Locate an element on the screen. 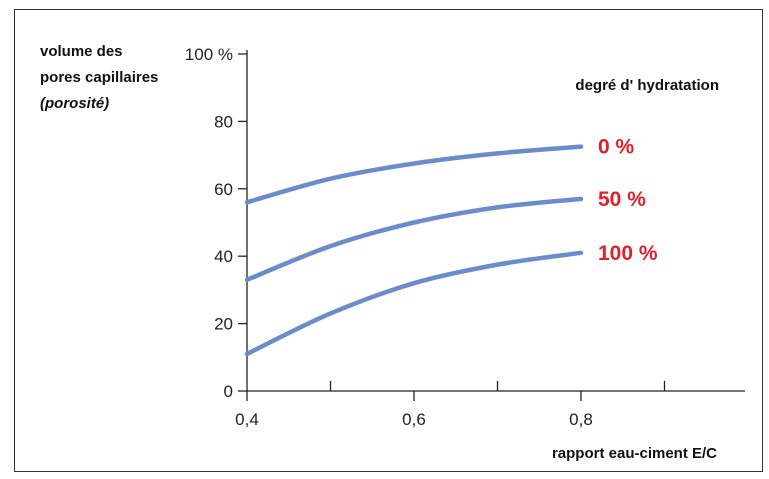  series-label-1: 50 % is located at coordinates (622, 199).